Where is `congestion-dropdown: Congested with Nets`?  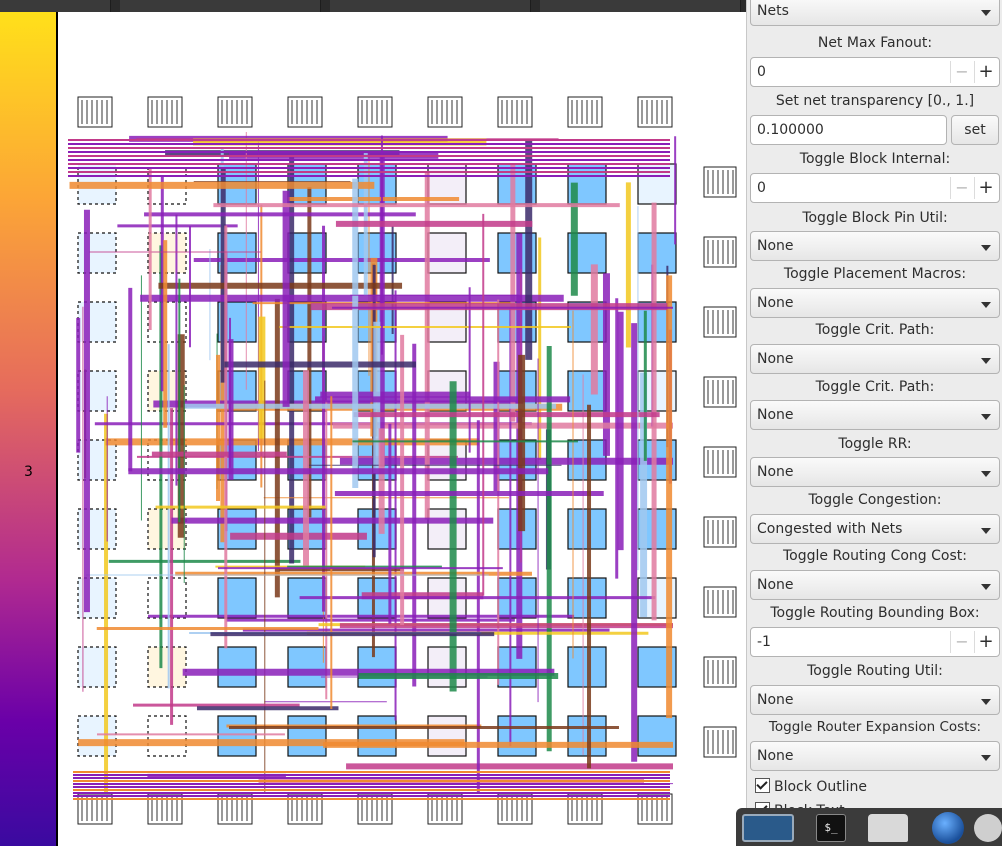 congestion-dropdown: Congested with Nets is located at coordinates (875, 529).